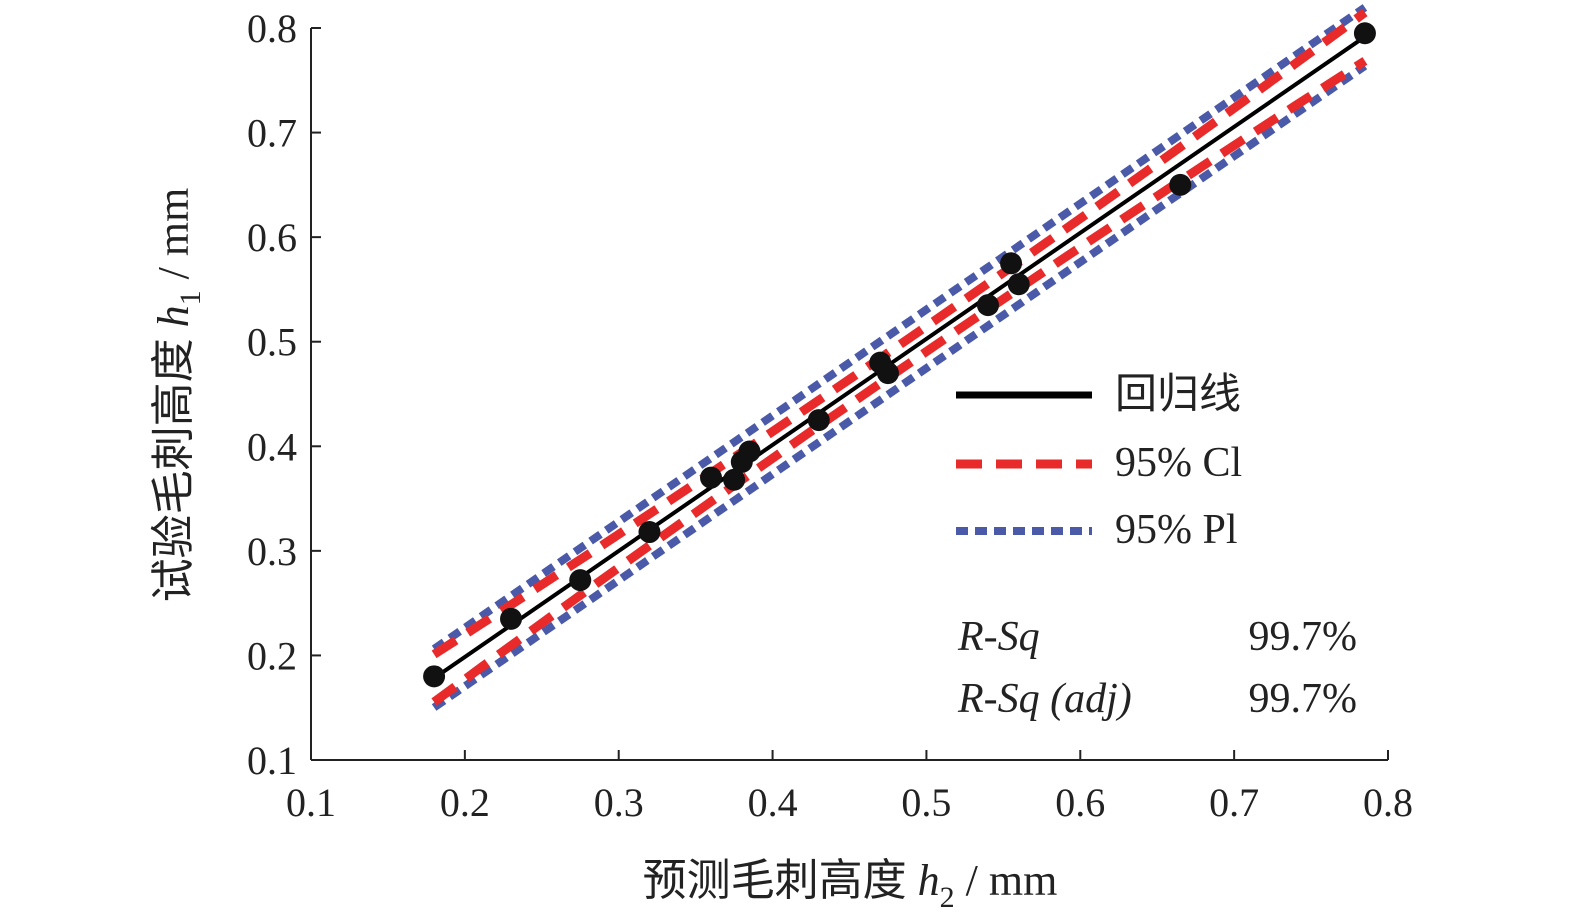 The height and width of the screenshot is (913, 1575). Describe the element at coordinates (1099, 462) in the screenshot. I see `legend: 回归线 95% Cl 95% Pl` at that location.